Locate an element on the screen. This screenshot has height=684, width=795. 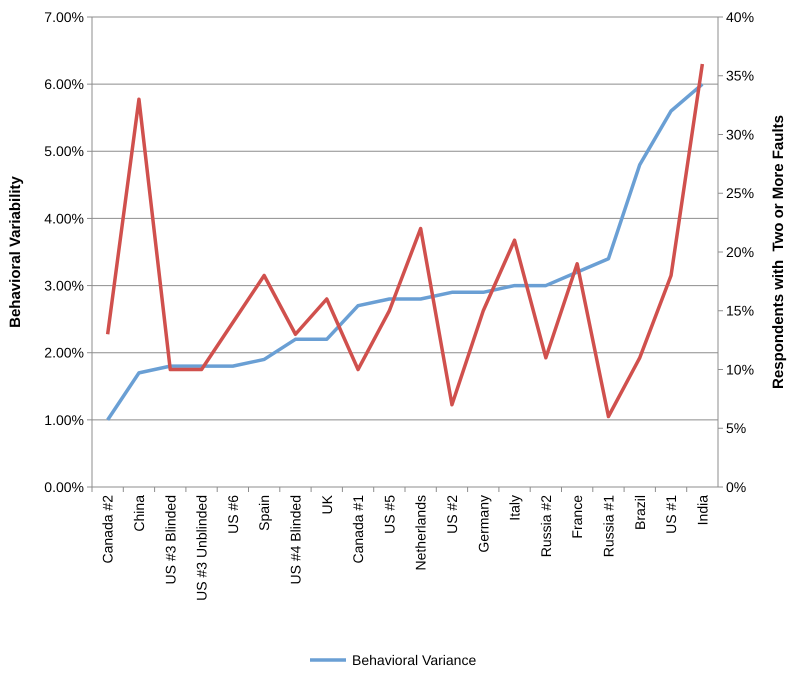
x-tick-label: Brazil is located at coordinates (640, 512).